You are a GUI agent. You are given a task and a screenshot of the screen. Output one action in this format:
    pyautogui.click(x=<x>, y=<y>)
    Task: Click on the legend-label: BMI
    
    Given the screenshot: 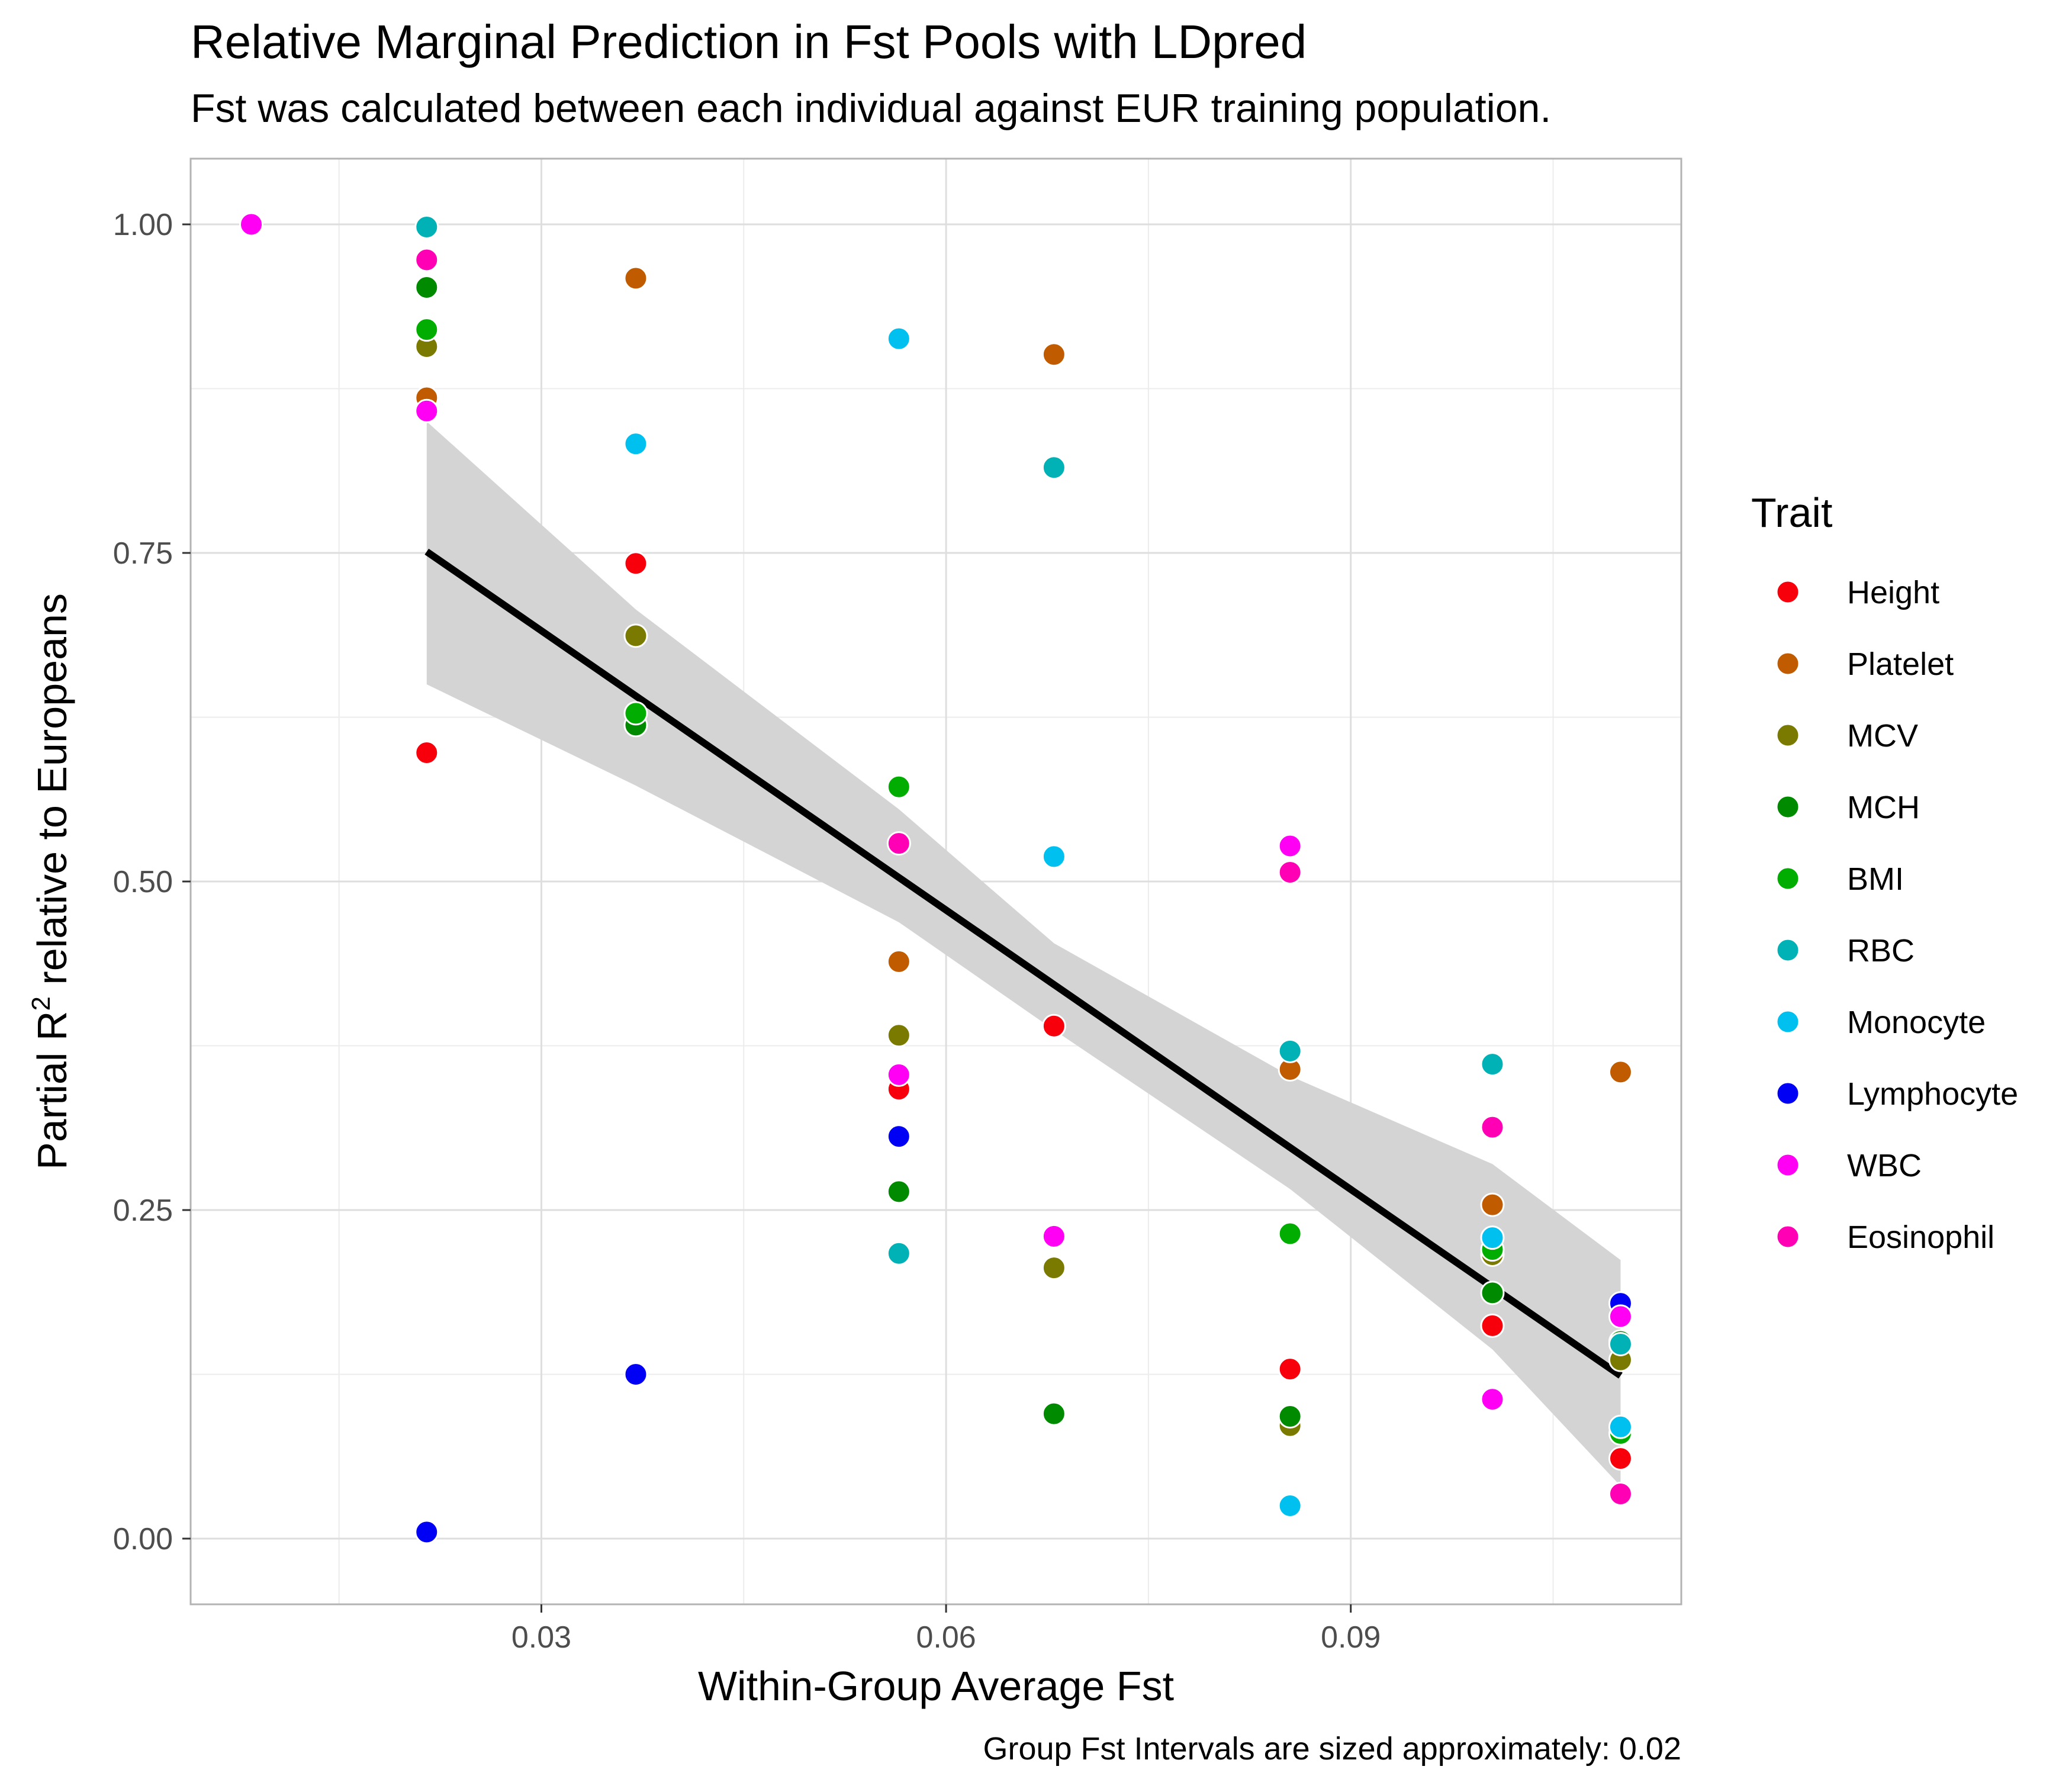 What is the action you would take?
    pyautogui.click(x=1875, y=879)
    